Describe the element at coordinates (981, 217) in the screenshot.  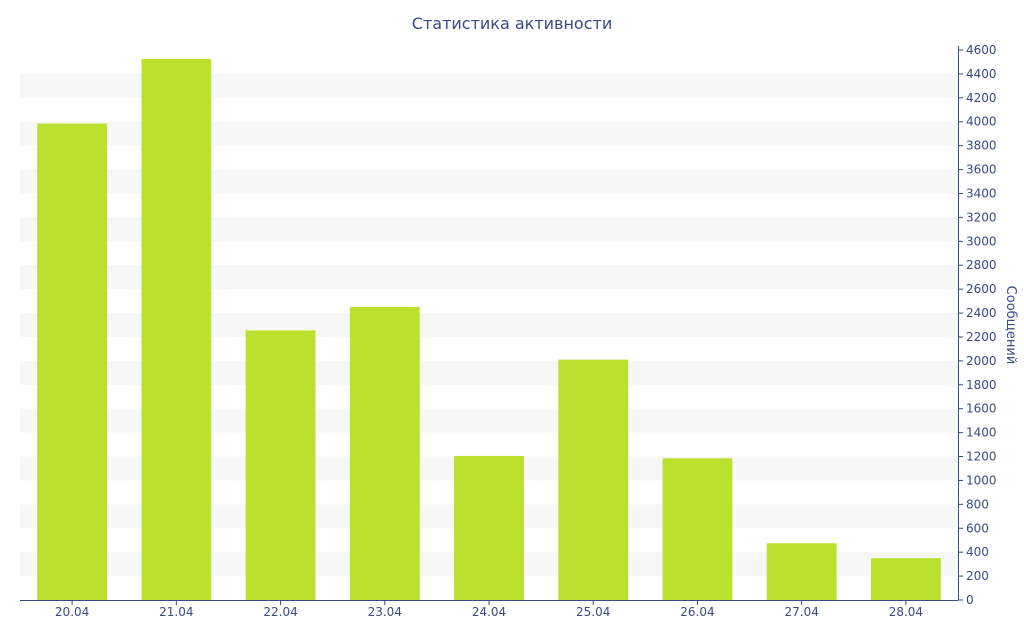
I see `y-tick-label: 3200` at that location.